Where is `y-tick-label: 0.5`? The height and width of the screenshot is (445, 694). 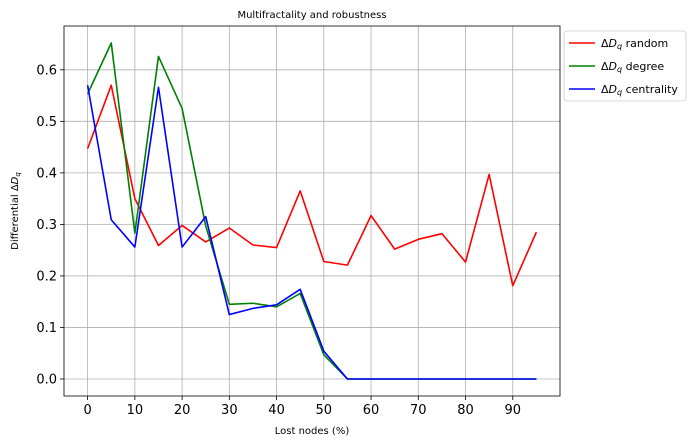 y-tick-label: 0.5 is located at coordinates (46, 122).